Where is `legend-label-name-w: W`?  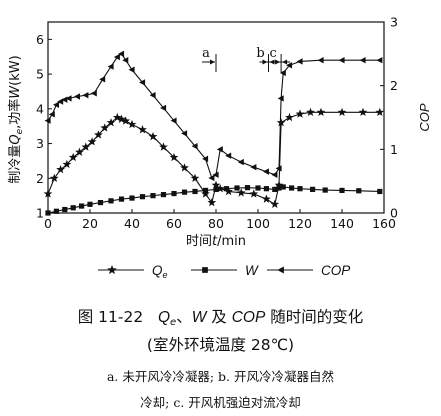
legend-label-name-w: W is located at coordinates (252, 270).